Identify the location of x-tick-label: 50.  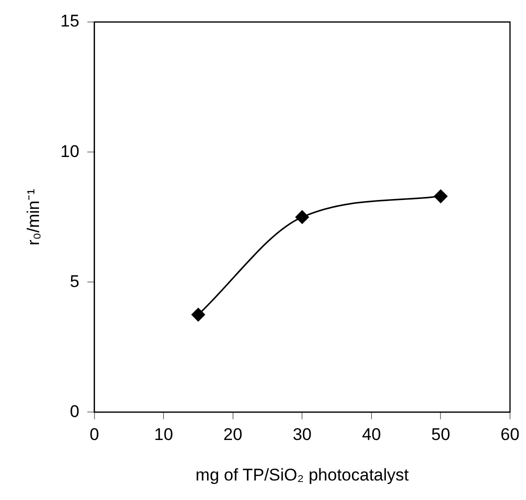
(440, 434).